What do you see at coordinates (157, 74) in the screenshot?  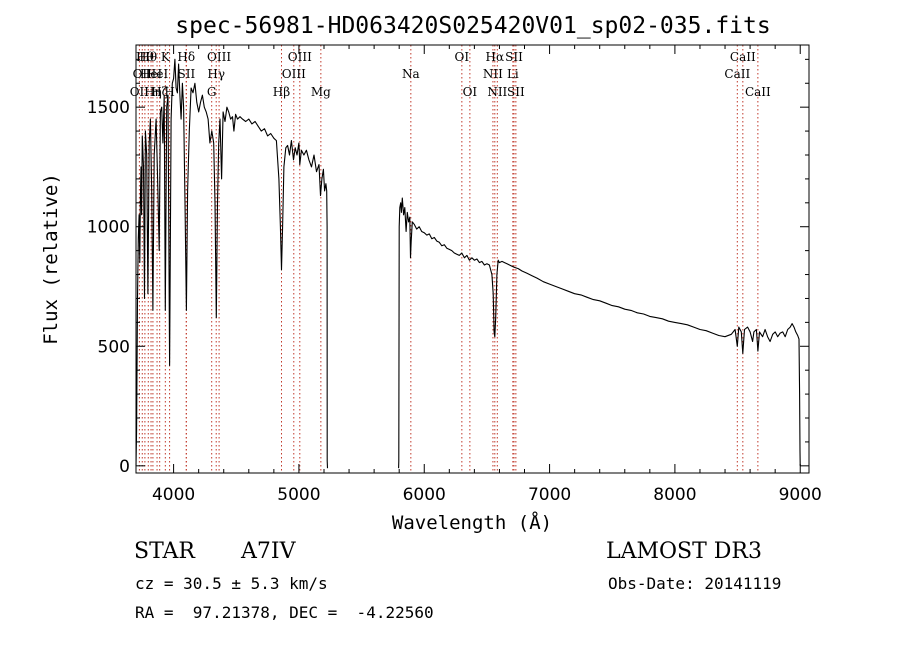 I see `line-label-6: HeI` at bounding box center [157, 74].